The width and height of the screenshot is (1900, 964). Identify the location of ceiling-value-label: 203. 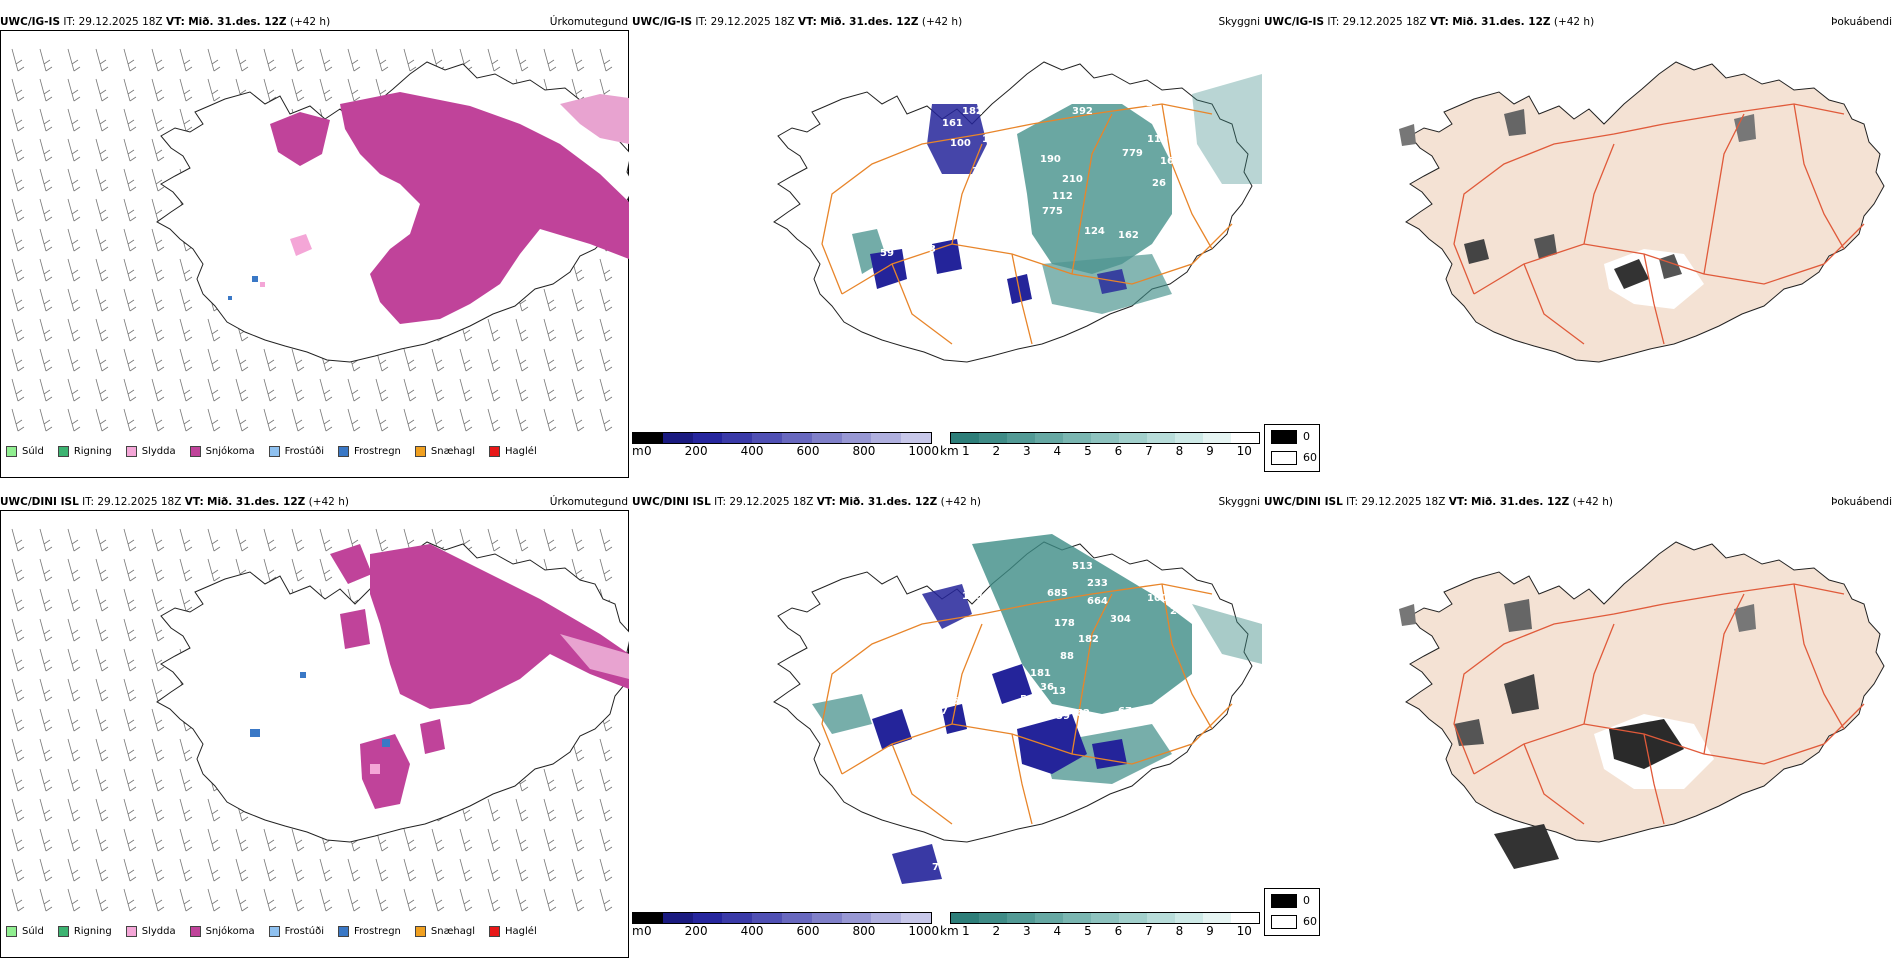
(1180, 611).